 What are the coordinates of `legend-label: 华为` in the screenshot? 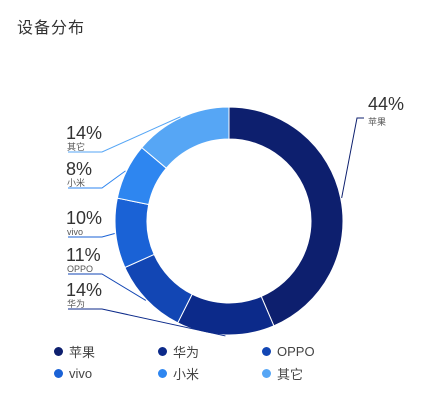 It's located at (186, 352).